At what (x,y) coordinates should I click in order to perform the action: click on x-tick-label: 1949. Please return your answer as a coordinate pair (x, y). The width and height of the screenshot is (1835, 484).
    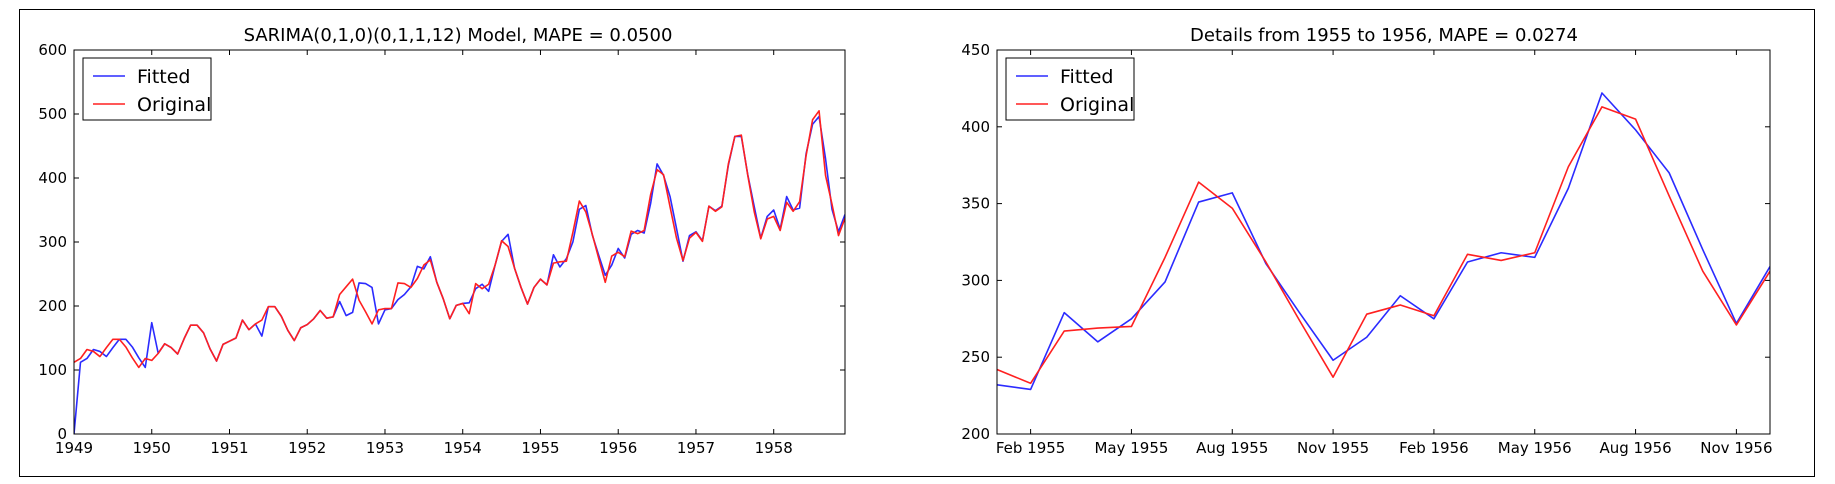
    Looking at the image, I should click on (74, 448).